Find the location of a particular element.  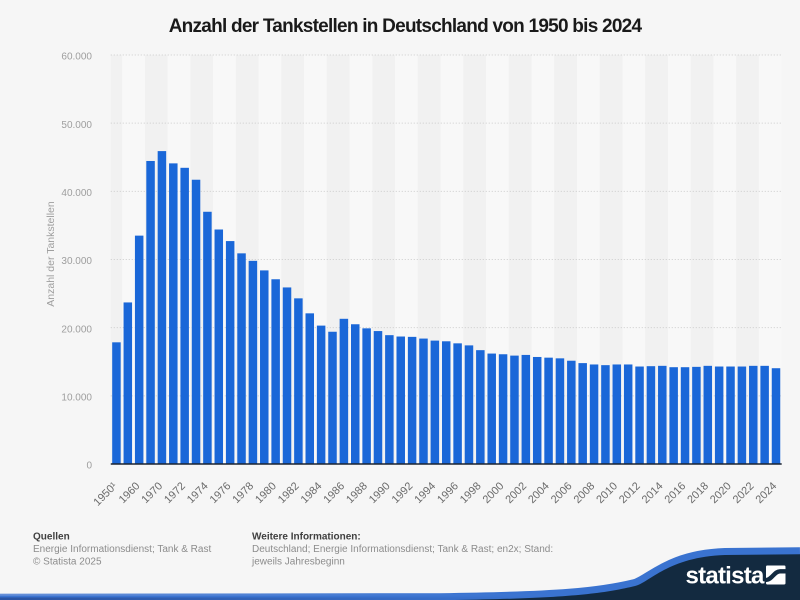

svg-text: Anzahl der Tankstellen is located at coordinates (51, 254).